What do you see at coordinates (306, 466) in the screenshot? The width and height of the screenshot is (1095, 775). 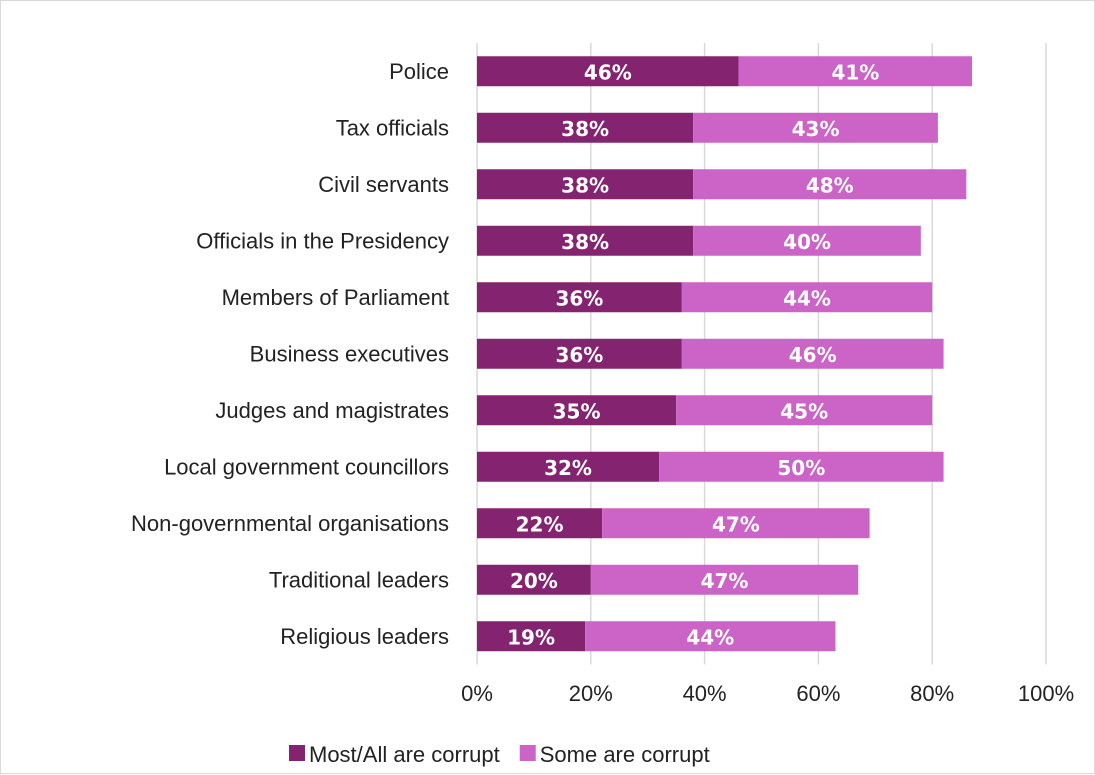 I see `category-label: Local government councillors` at bounding box center [306, 466].